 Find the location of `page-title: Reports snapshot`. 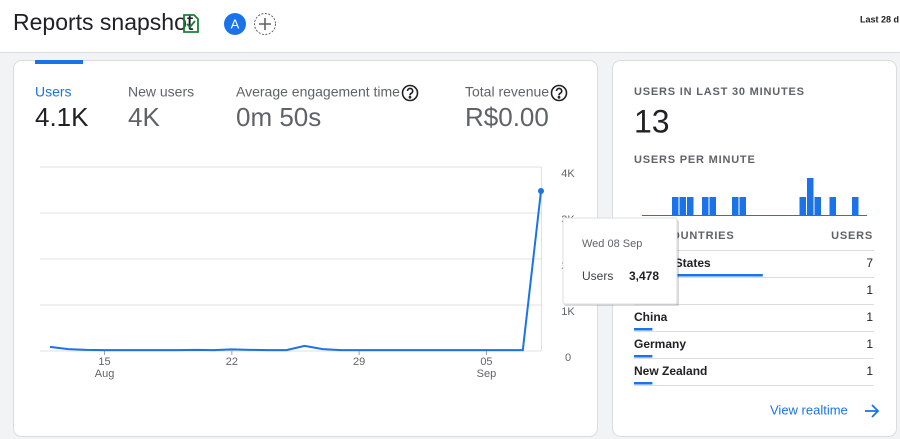

page-title: Reports snapshot is located at coordinates (103, 22).